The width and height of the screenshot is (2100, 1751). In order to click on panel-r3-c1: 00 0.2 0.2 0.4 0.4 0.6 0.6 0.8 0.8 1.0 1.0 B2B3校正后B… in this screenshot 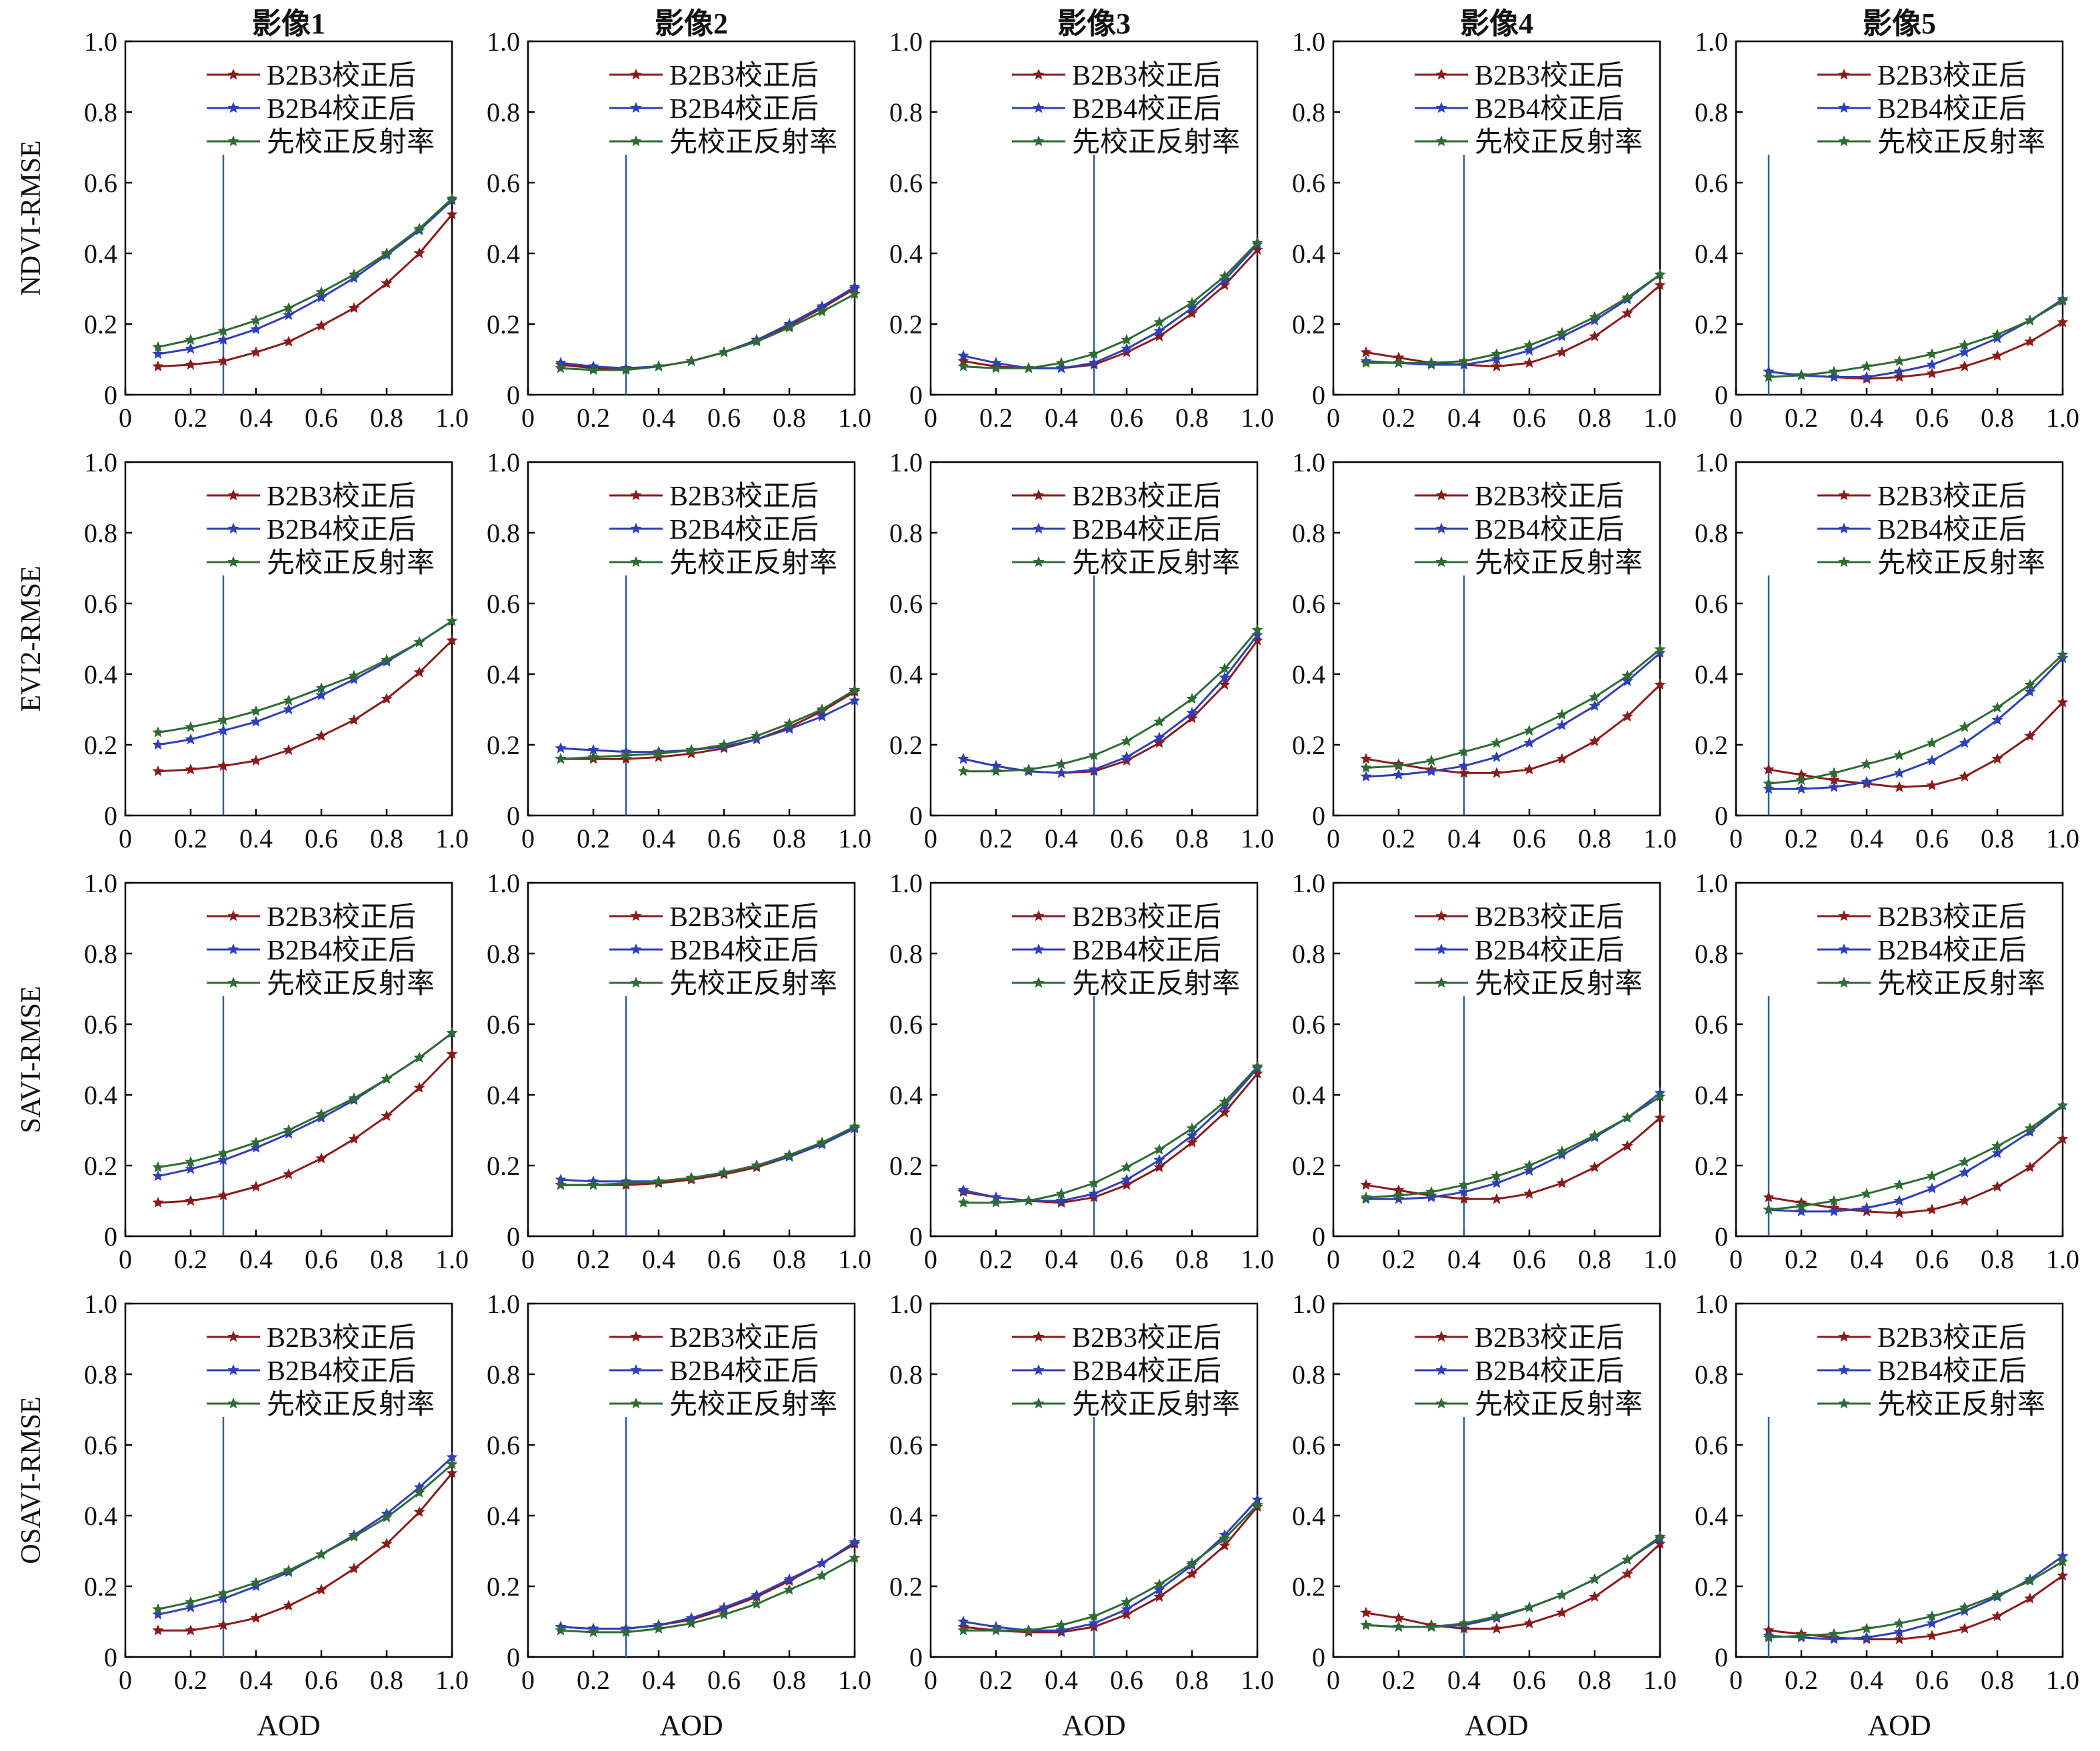, I will do `click(276, 1071)`.